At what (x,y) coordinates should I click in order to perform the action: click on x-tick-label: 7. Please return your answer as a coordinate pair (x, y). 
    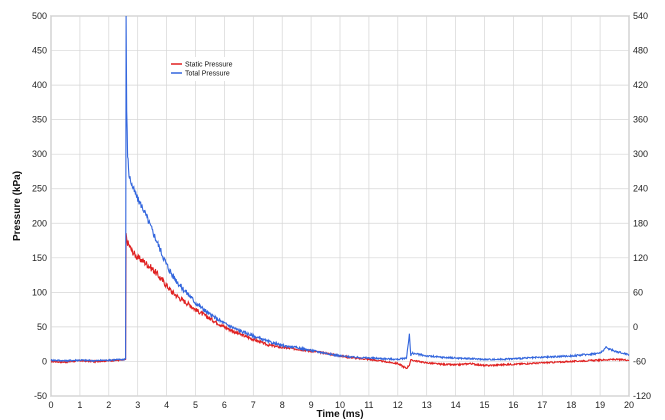
    Looking at the image, I should click on (253, 405).